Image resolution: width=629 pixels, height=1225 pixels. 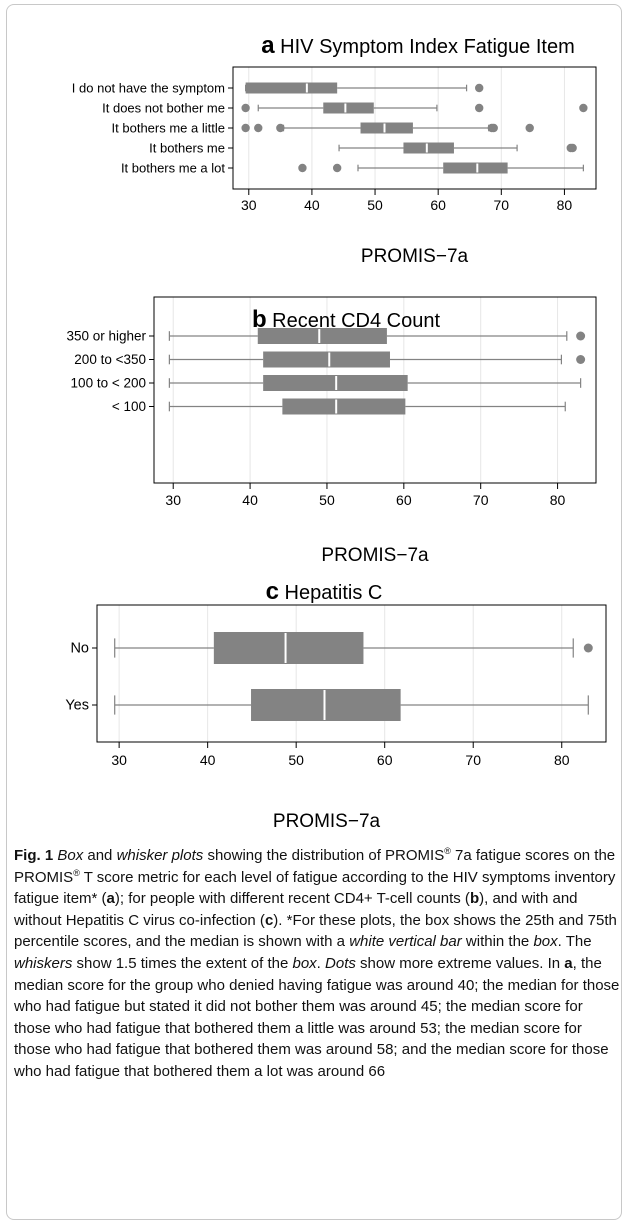 What do you see at coordinates (425, 47) in the screenshot?
I see `chart-title-text: HIV Symptom Index Fatigue Item` at bounding box center [425, 47].